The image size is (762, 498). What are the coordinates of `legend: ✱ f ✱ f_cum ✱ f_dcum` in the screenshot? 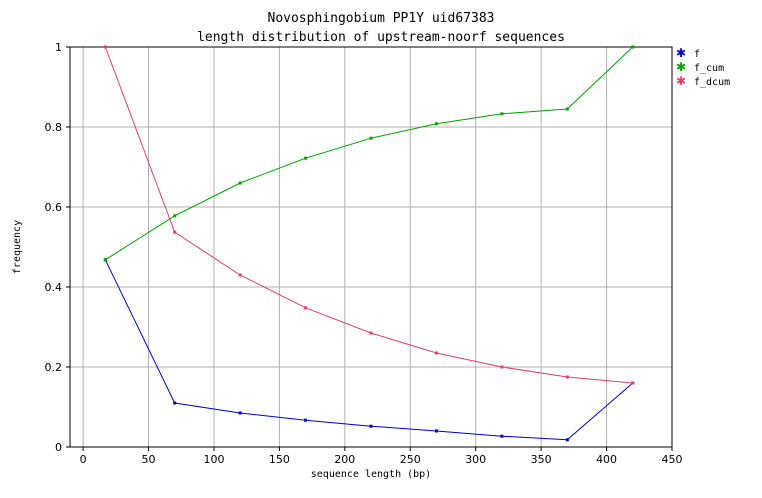 It's located at (703, 67).